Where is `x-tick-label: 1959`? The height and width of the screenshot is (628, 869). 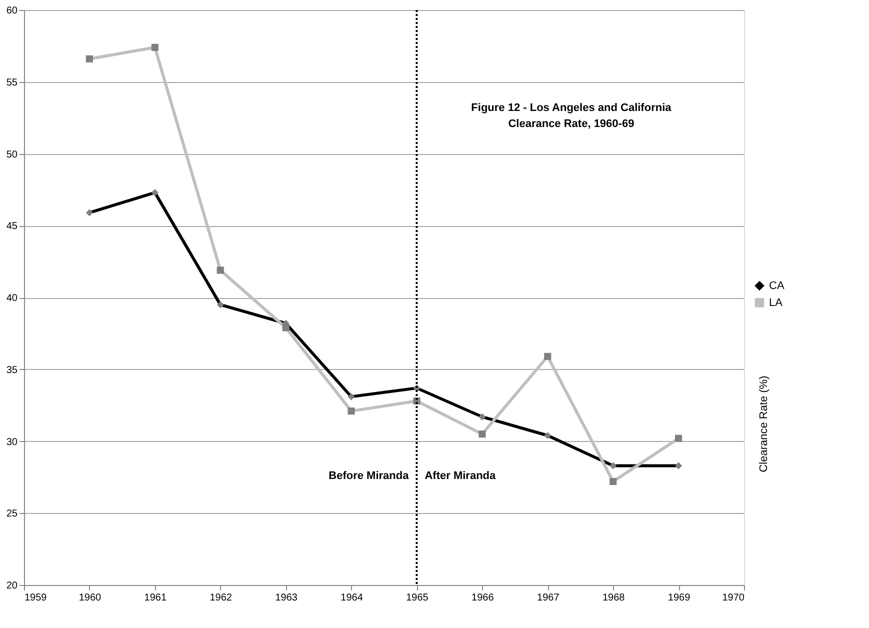
x-tick-label: 1959 is located at coordinates (36, 598).